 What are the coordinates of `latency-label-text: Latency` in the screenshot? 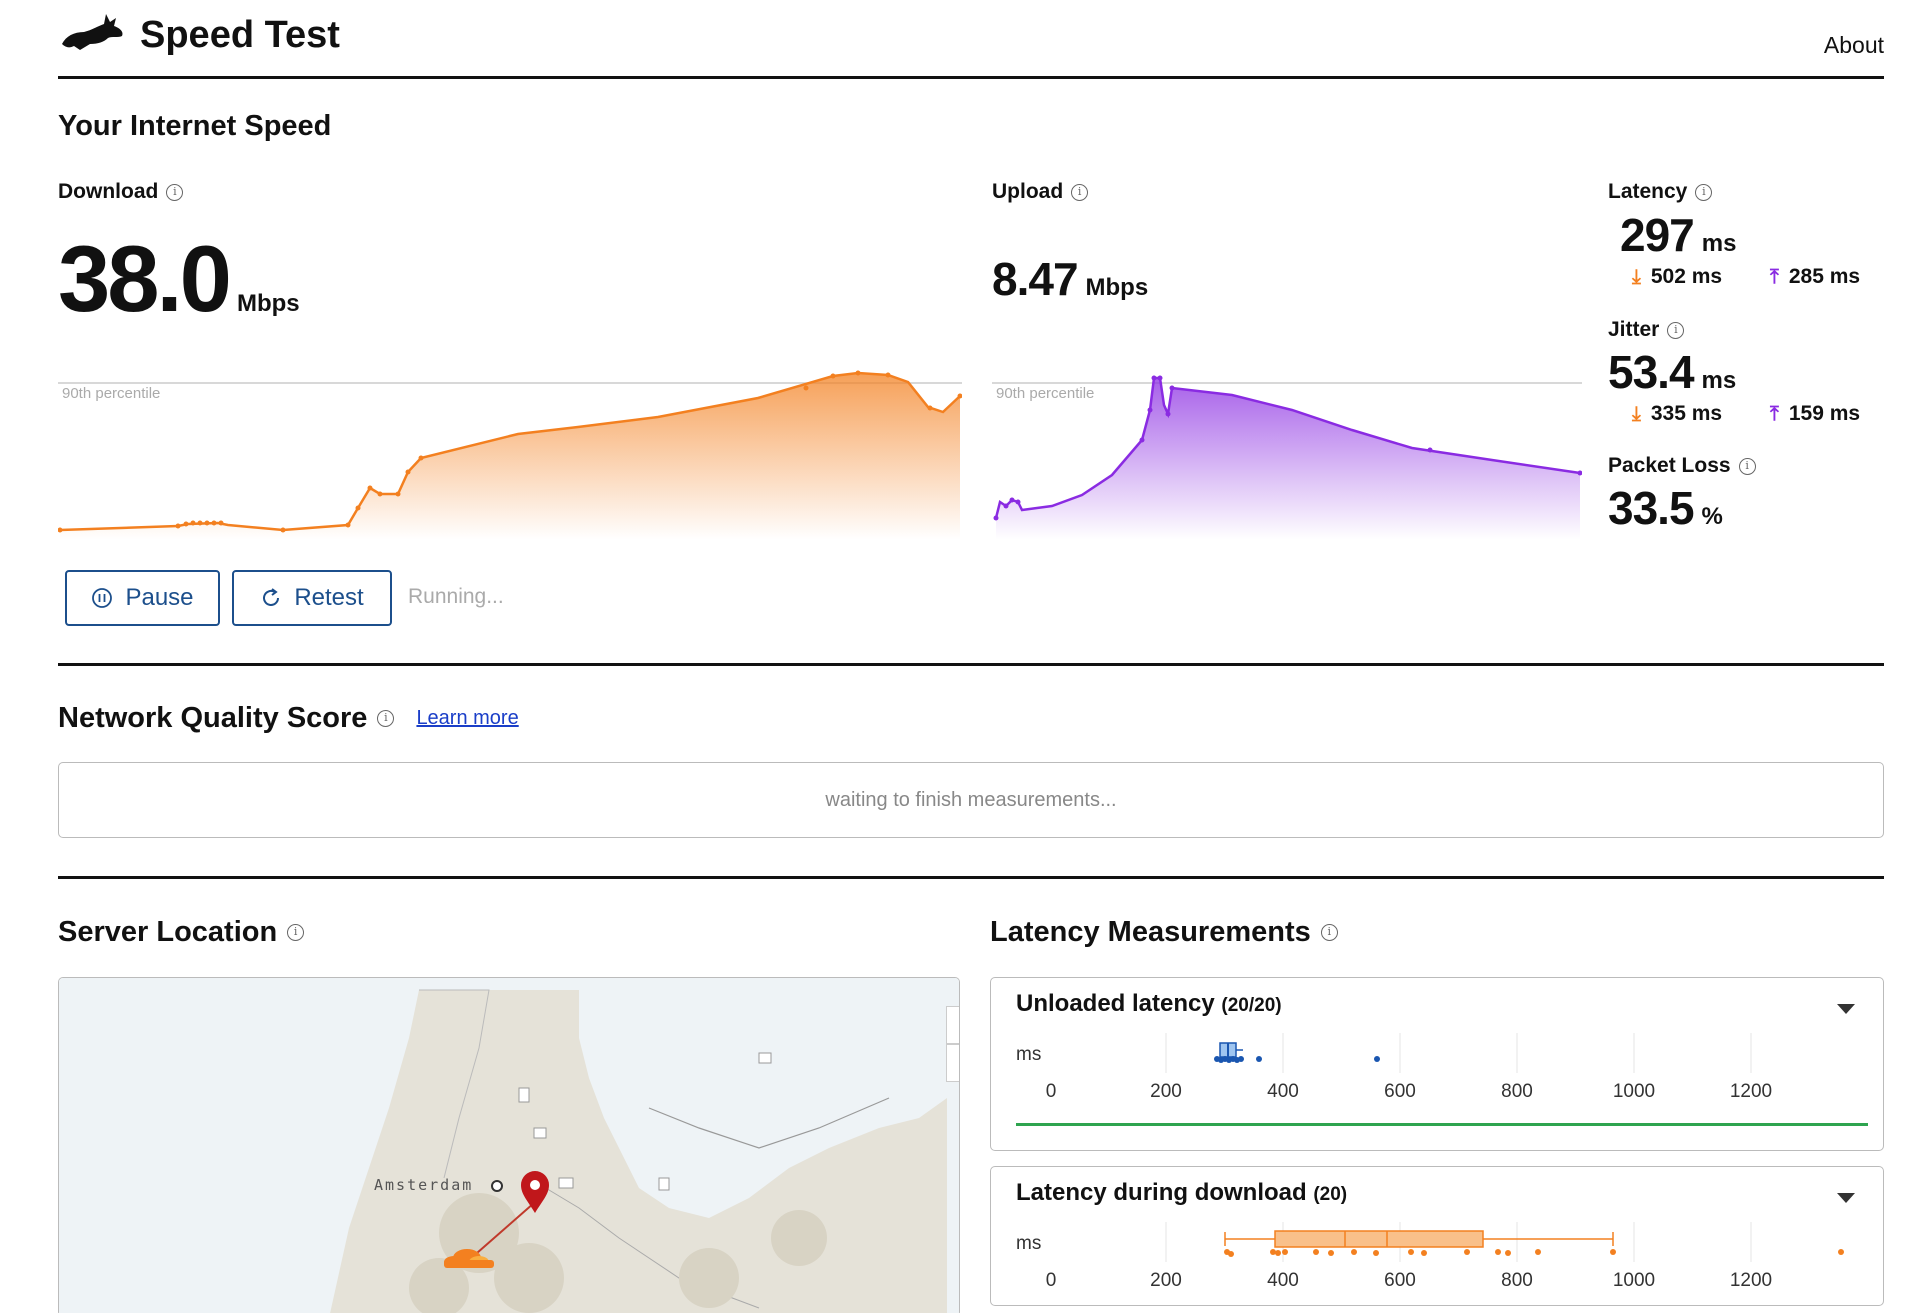 It's located at (1648, 191).